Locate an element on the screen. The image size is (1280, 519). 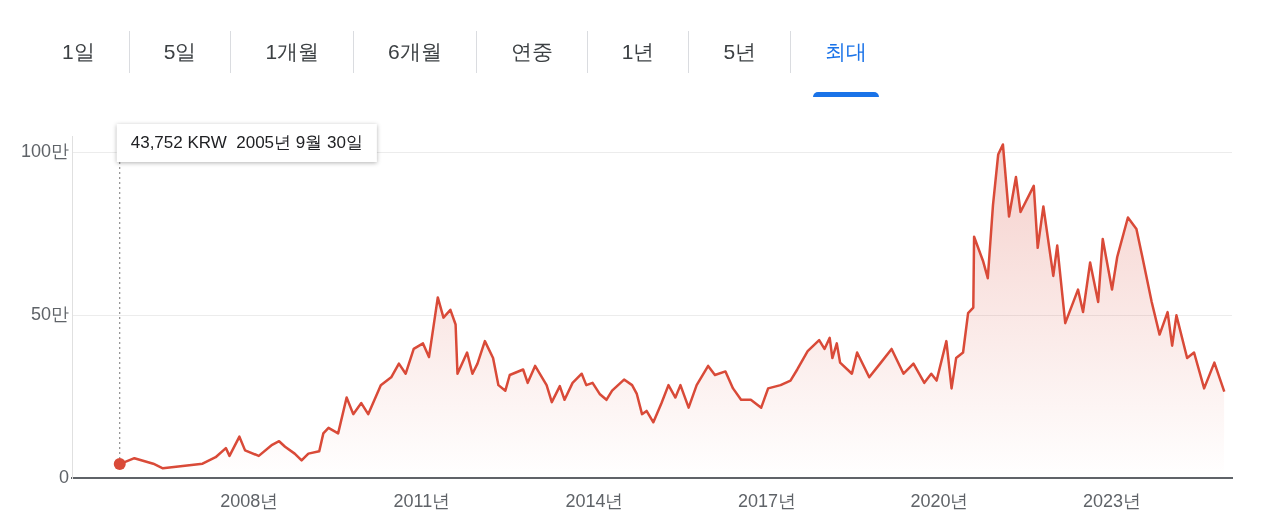
x-tick-label: 2017년 is located at coordinates (767, 501).